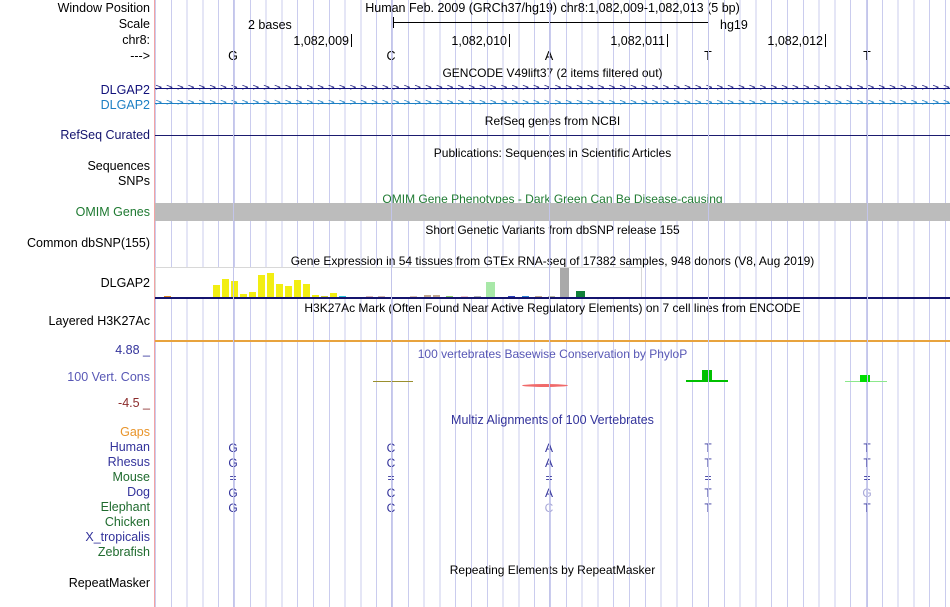  Describe the element at coordinates (552, 135) in the screenshot. I see `refseq-track-line` at that location.